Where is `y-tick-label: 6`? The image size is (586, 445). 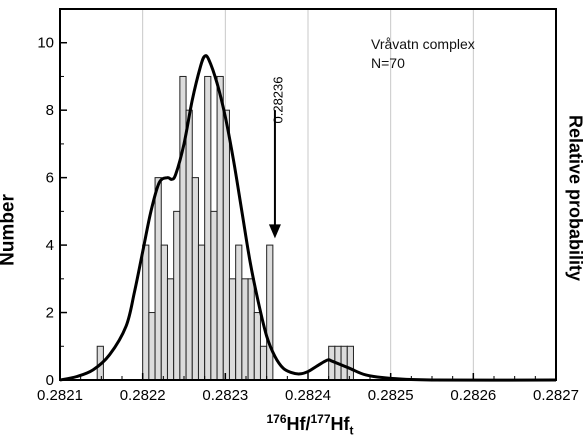 y-tick-label: 6 is located at coordinates (50, 178).